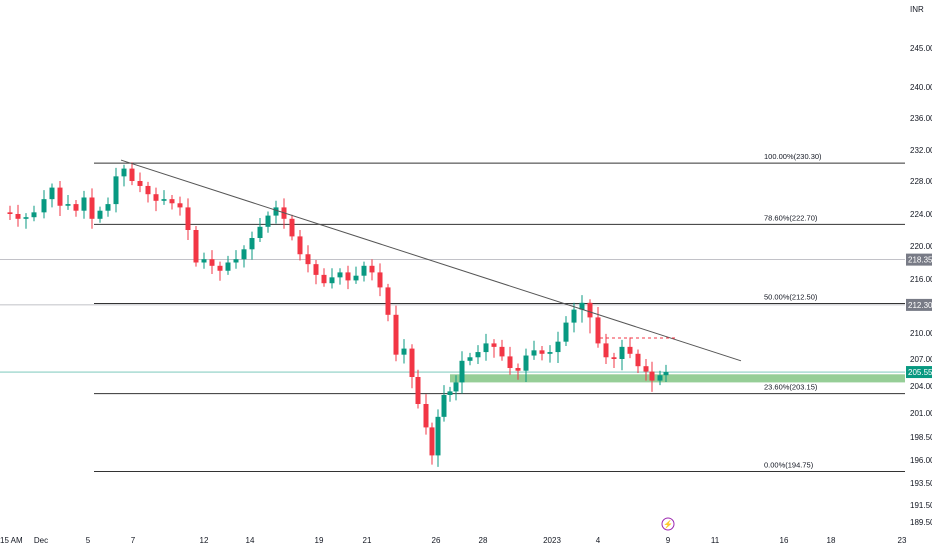 The height and width of the screenshot is (550, 932). Describe the element at coordinates (921, 505) in the screenshot. I see `y-tick-label: 191.50` at that location.